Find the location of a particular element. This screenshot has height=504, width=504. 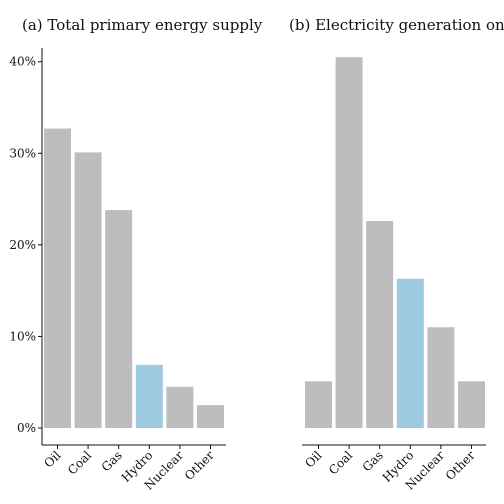

bar-a-hydro is located at coordinates (149, 396).